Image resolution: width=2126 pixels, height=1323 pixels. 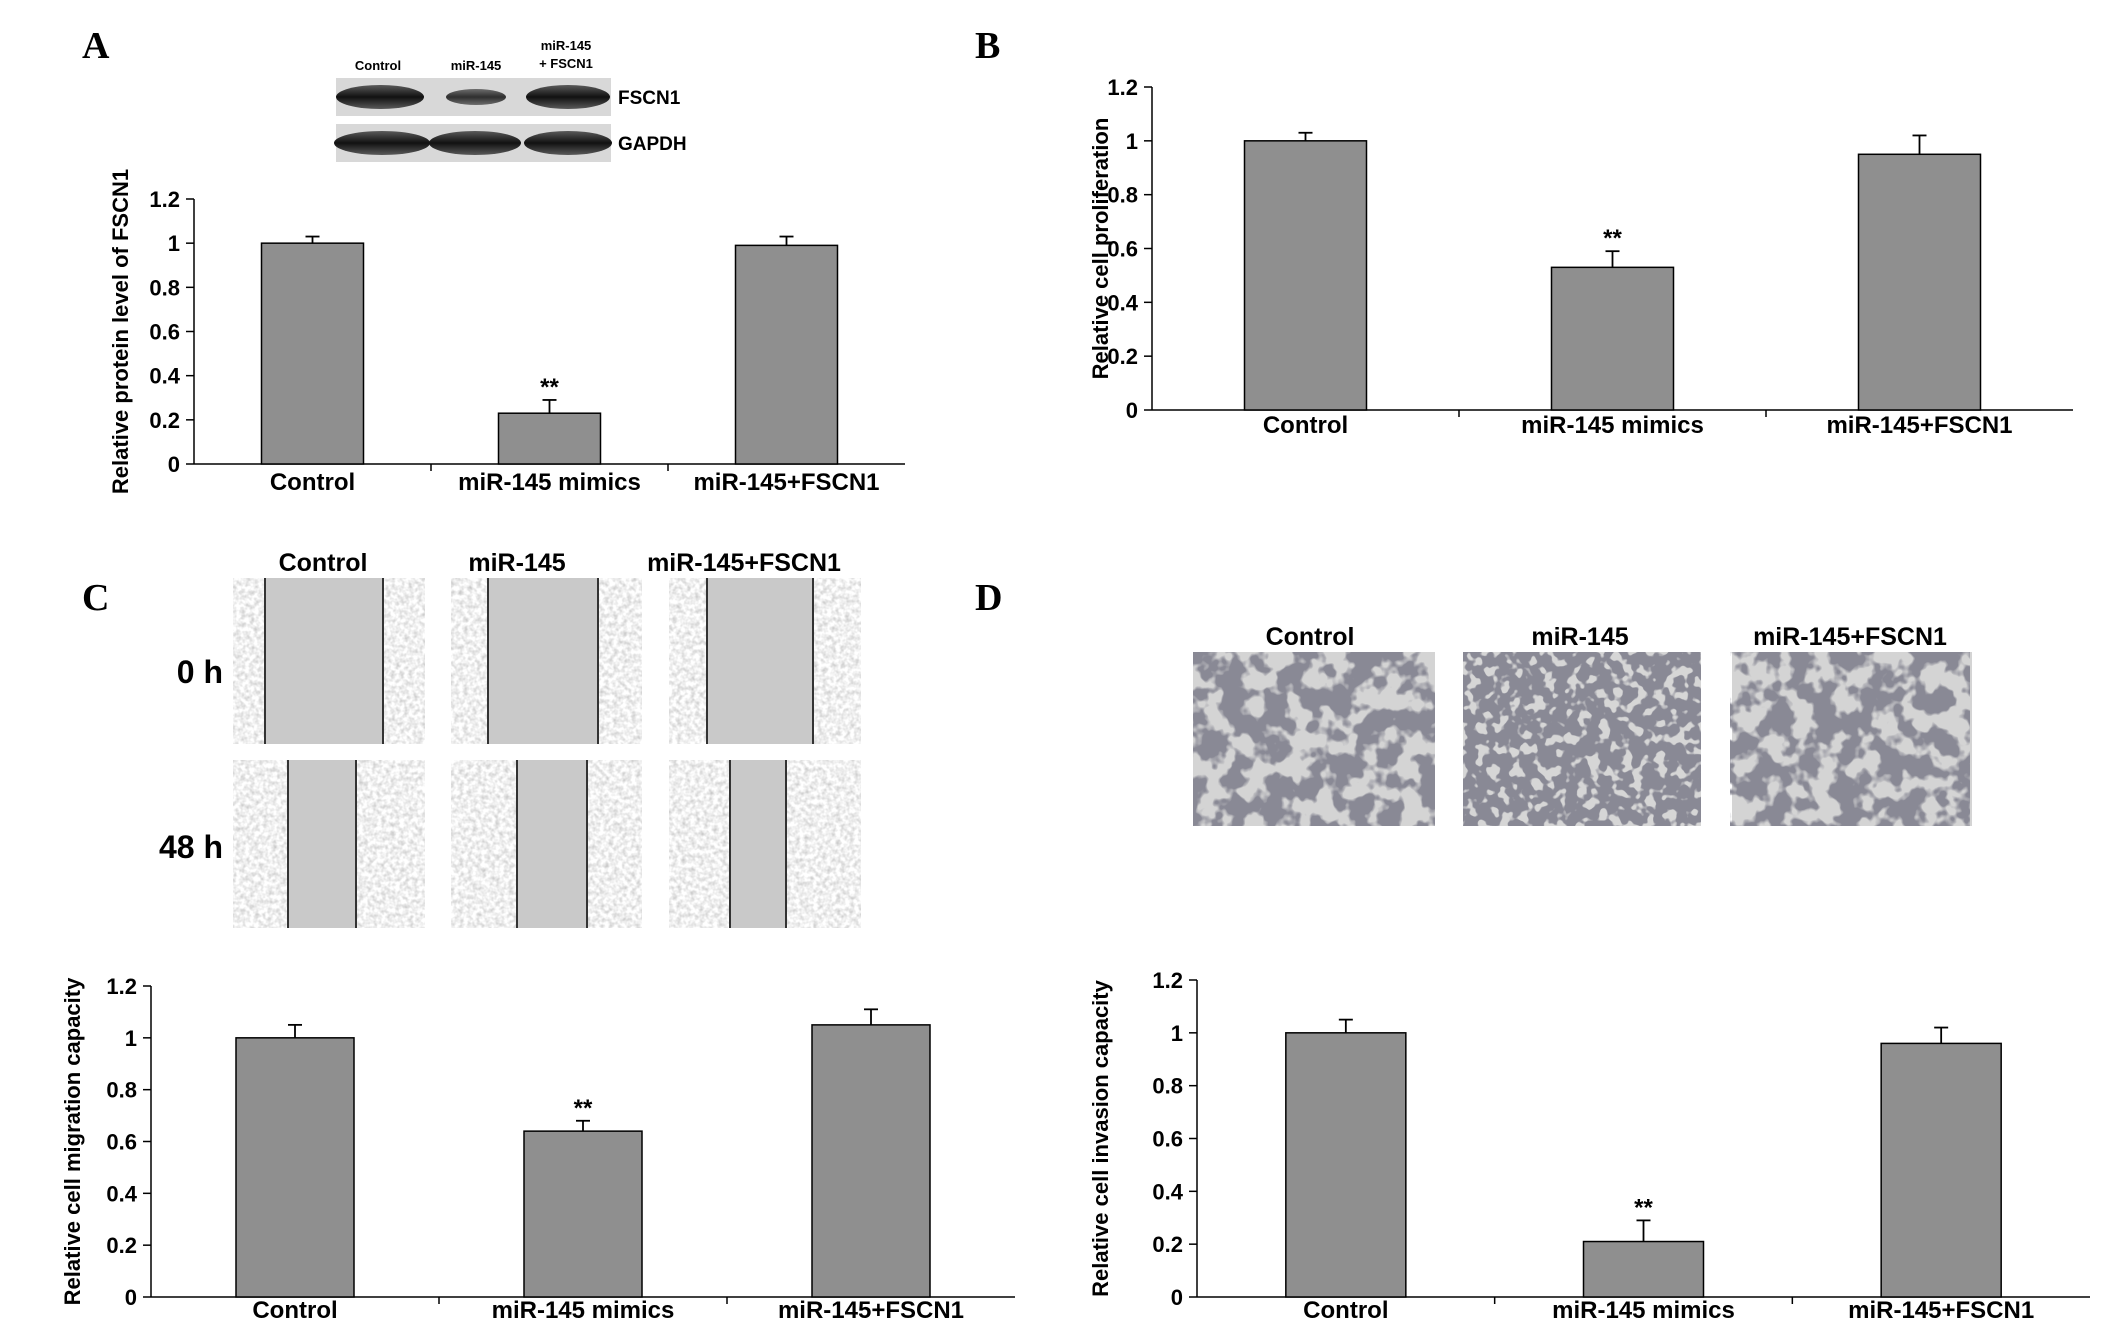 I want to click on row-label-48h: 48 h, so click(x=191, y=847).